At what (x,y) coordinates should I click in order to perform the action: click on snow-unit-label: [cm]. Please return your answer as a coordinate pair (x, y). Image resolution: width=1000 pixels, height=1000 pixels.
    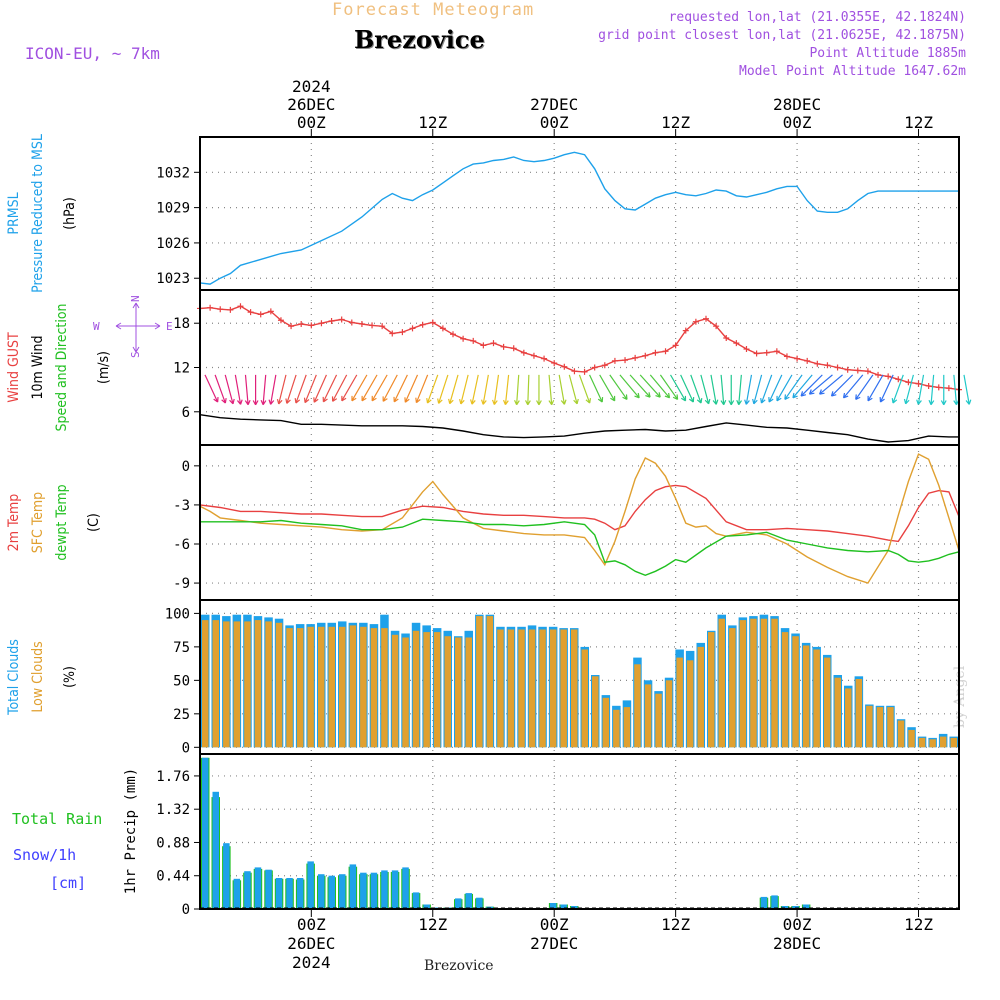
    Looking at the image, I should click on (68, 883).